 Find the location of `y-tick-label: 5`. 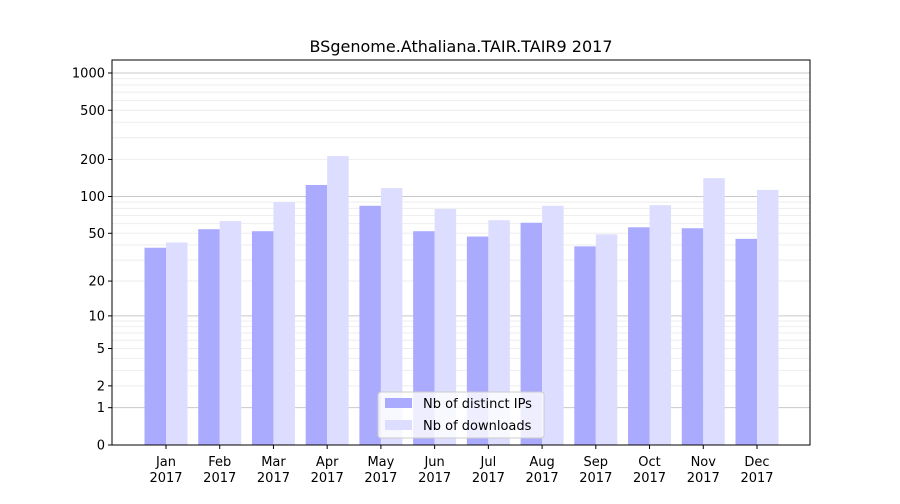

y-tick-label: 5 is located at coordinates (101, 349).